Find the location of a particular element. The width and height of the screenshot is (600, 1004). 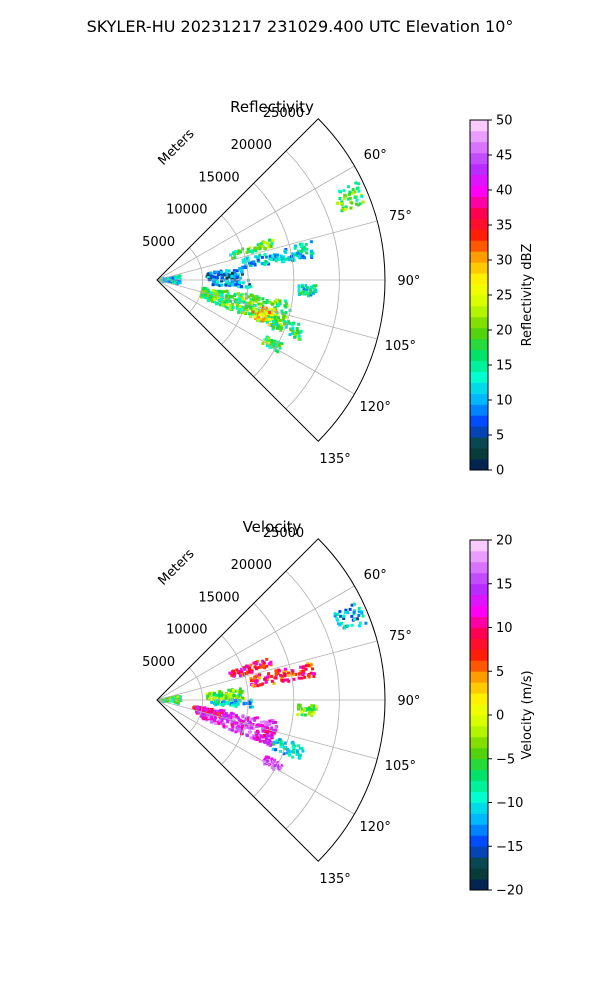

azimuth-tick-label: 120° is located at coordinates (375, 407).